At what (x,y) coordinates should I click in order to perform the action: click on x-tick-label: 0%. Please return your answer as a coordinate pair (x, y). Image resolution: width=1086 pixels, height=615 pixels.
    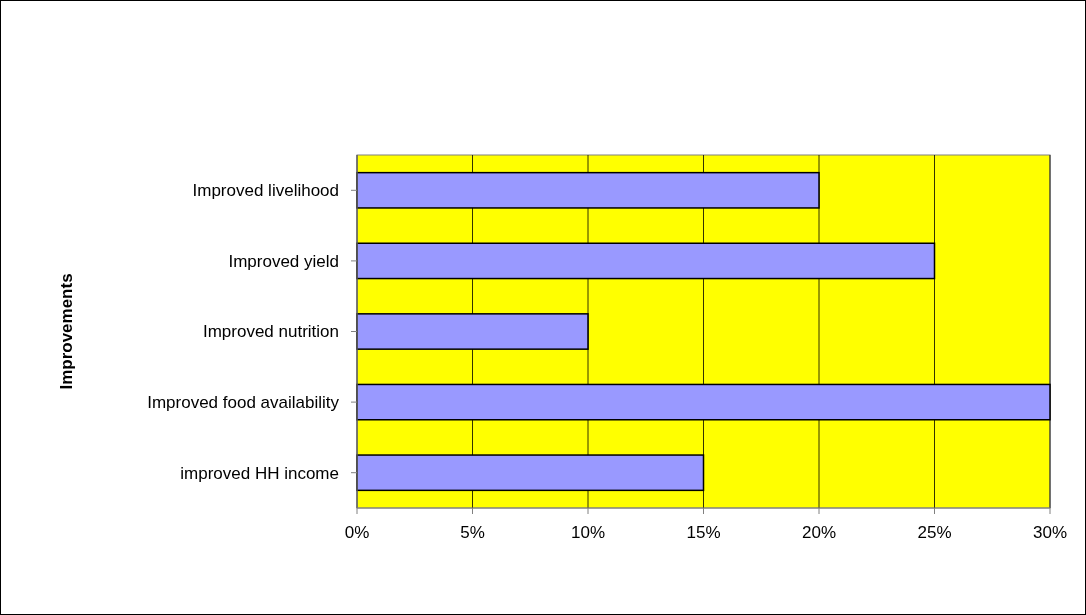
    Looking at the image, I should click on (357, 532).